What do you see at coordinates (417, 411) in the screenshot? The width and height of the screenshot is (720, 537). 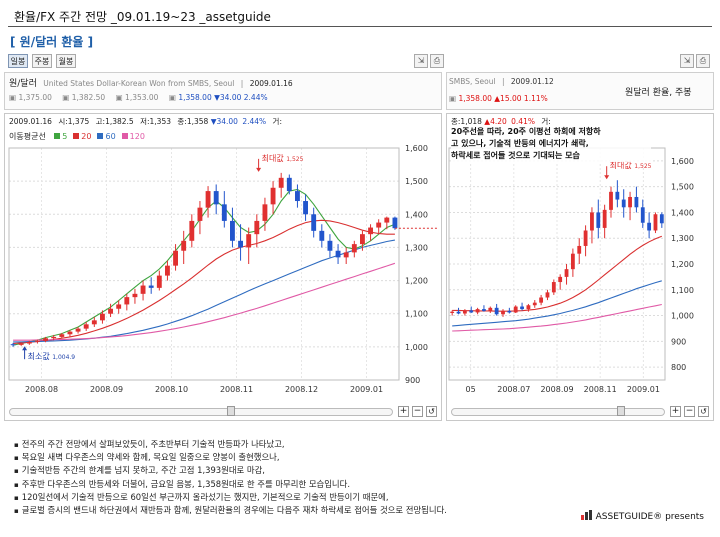 I see `zoom-out-icon: −` at bounding box center [417, 411].